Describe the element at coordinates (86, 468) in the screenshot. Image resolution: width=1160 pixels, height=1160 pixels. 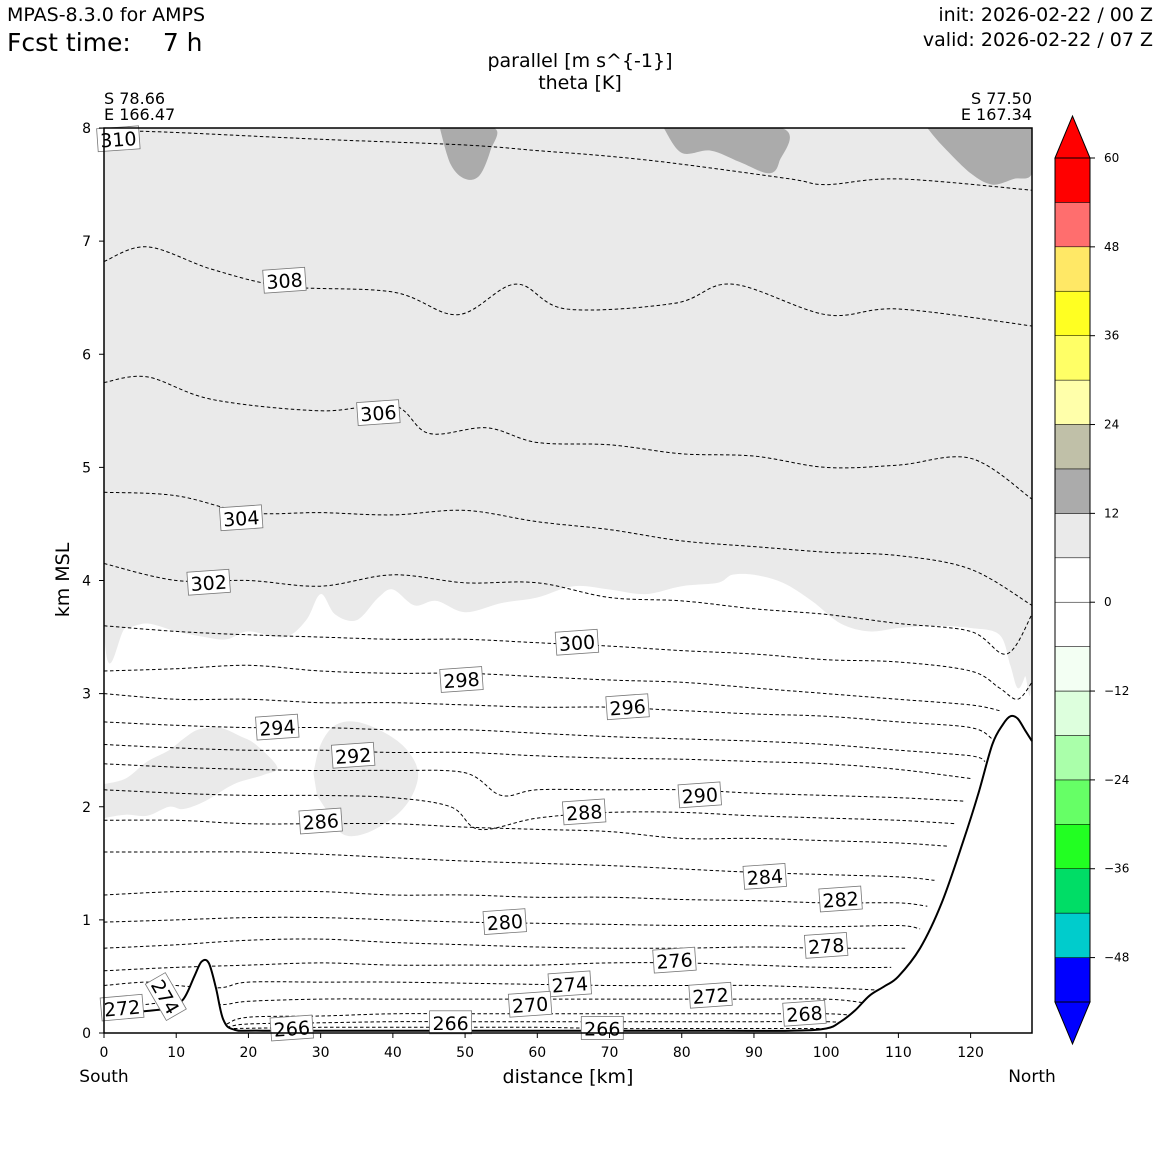
I see `y-tick-label: 5` at that location.